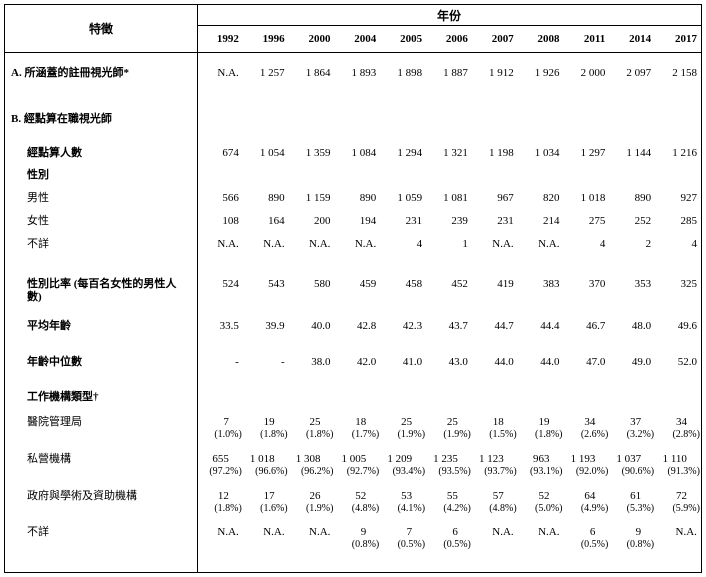  I want to click on cell-value: 458, so click(414, 284).